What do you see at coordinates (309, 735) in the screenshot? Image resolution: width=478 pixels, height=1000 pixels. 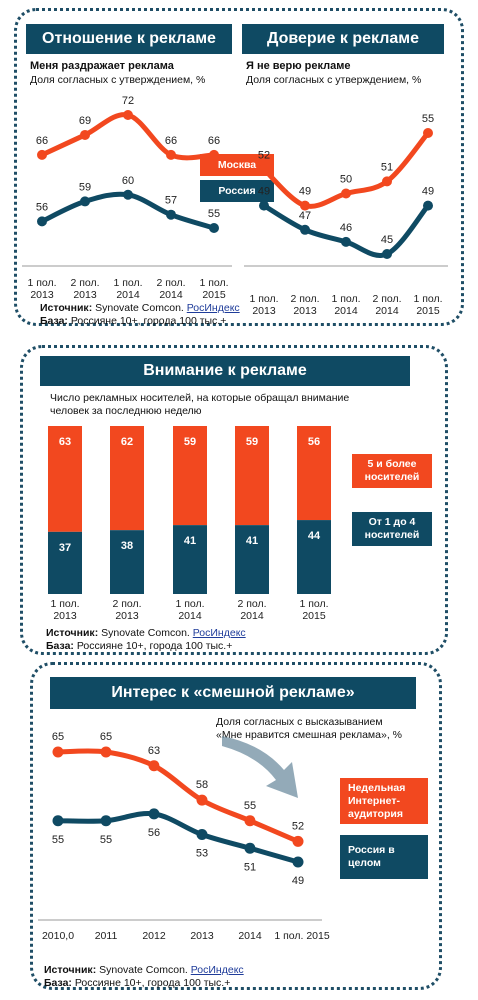 I see `humor-note-line2: «Мне нравится смешная реклама», %` at bounding box center [309, 735].